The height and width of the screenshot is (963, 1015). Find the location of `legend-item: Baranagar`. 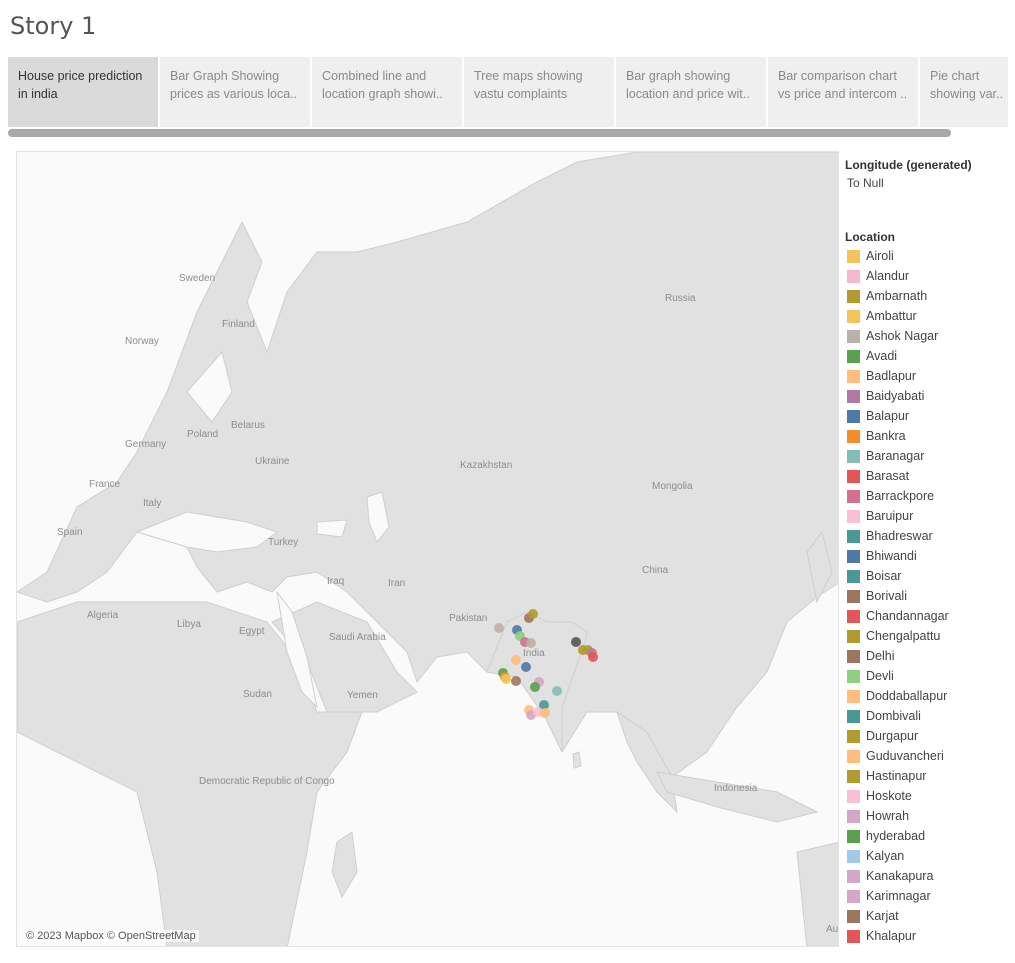

legend-item: Baranagar is located at coordinates (898, 456).